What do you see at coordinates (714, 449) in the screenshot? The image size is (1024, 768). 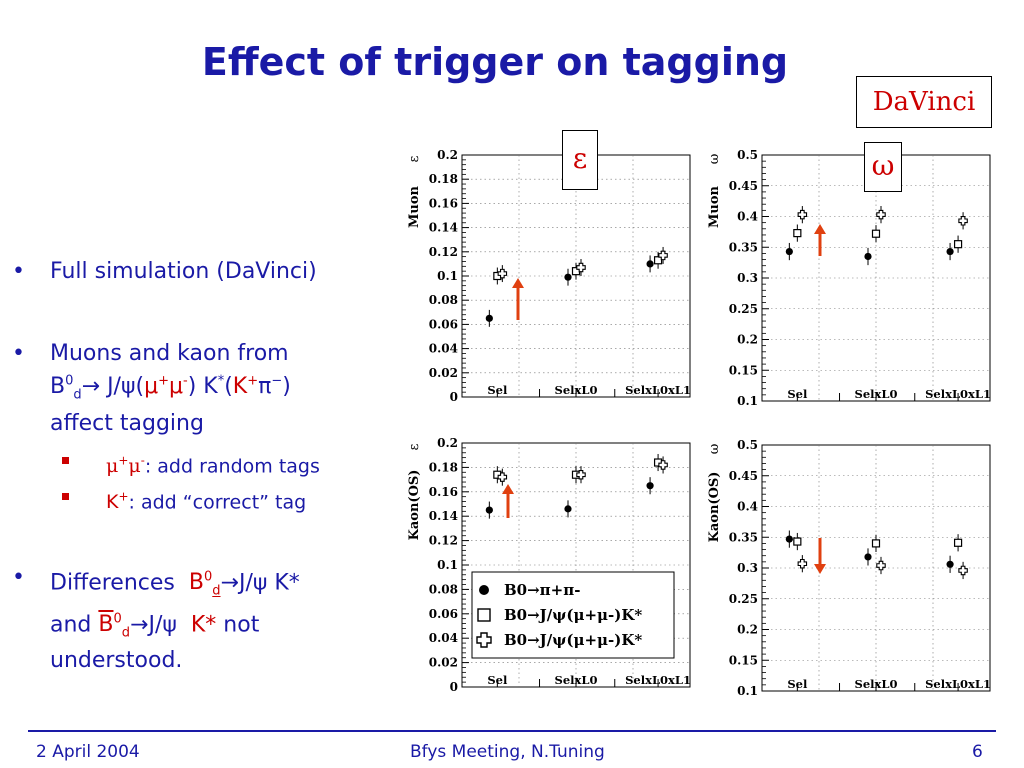 I see `y-axis-symbol: ω` at bounding box center [714, 449].